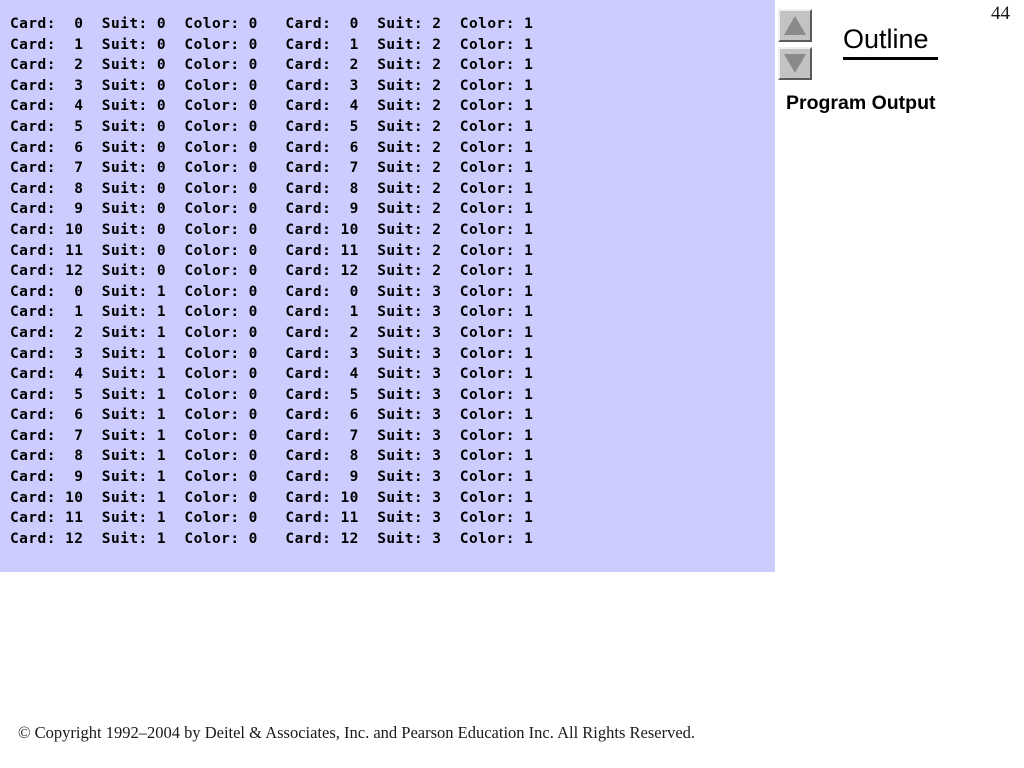 The height and width of the screenshot is (768, 1024). I want to click on page-number: 44, so click(1000, 13).